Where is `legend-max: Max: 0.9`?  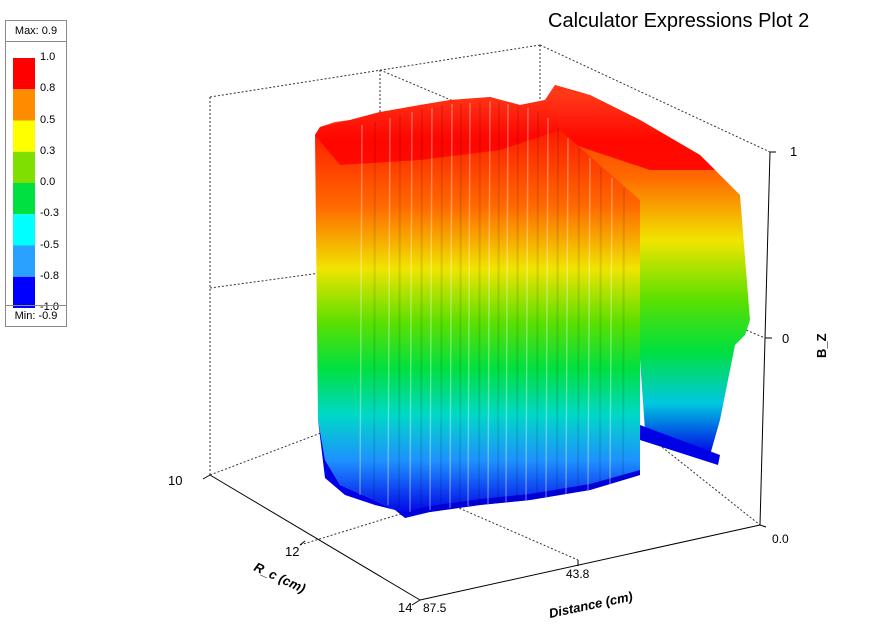 legend-max: Max: 0.9 is located at coordinates (36, 31).